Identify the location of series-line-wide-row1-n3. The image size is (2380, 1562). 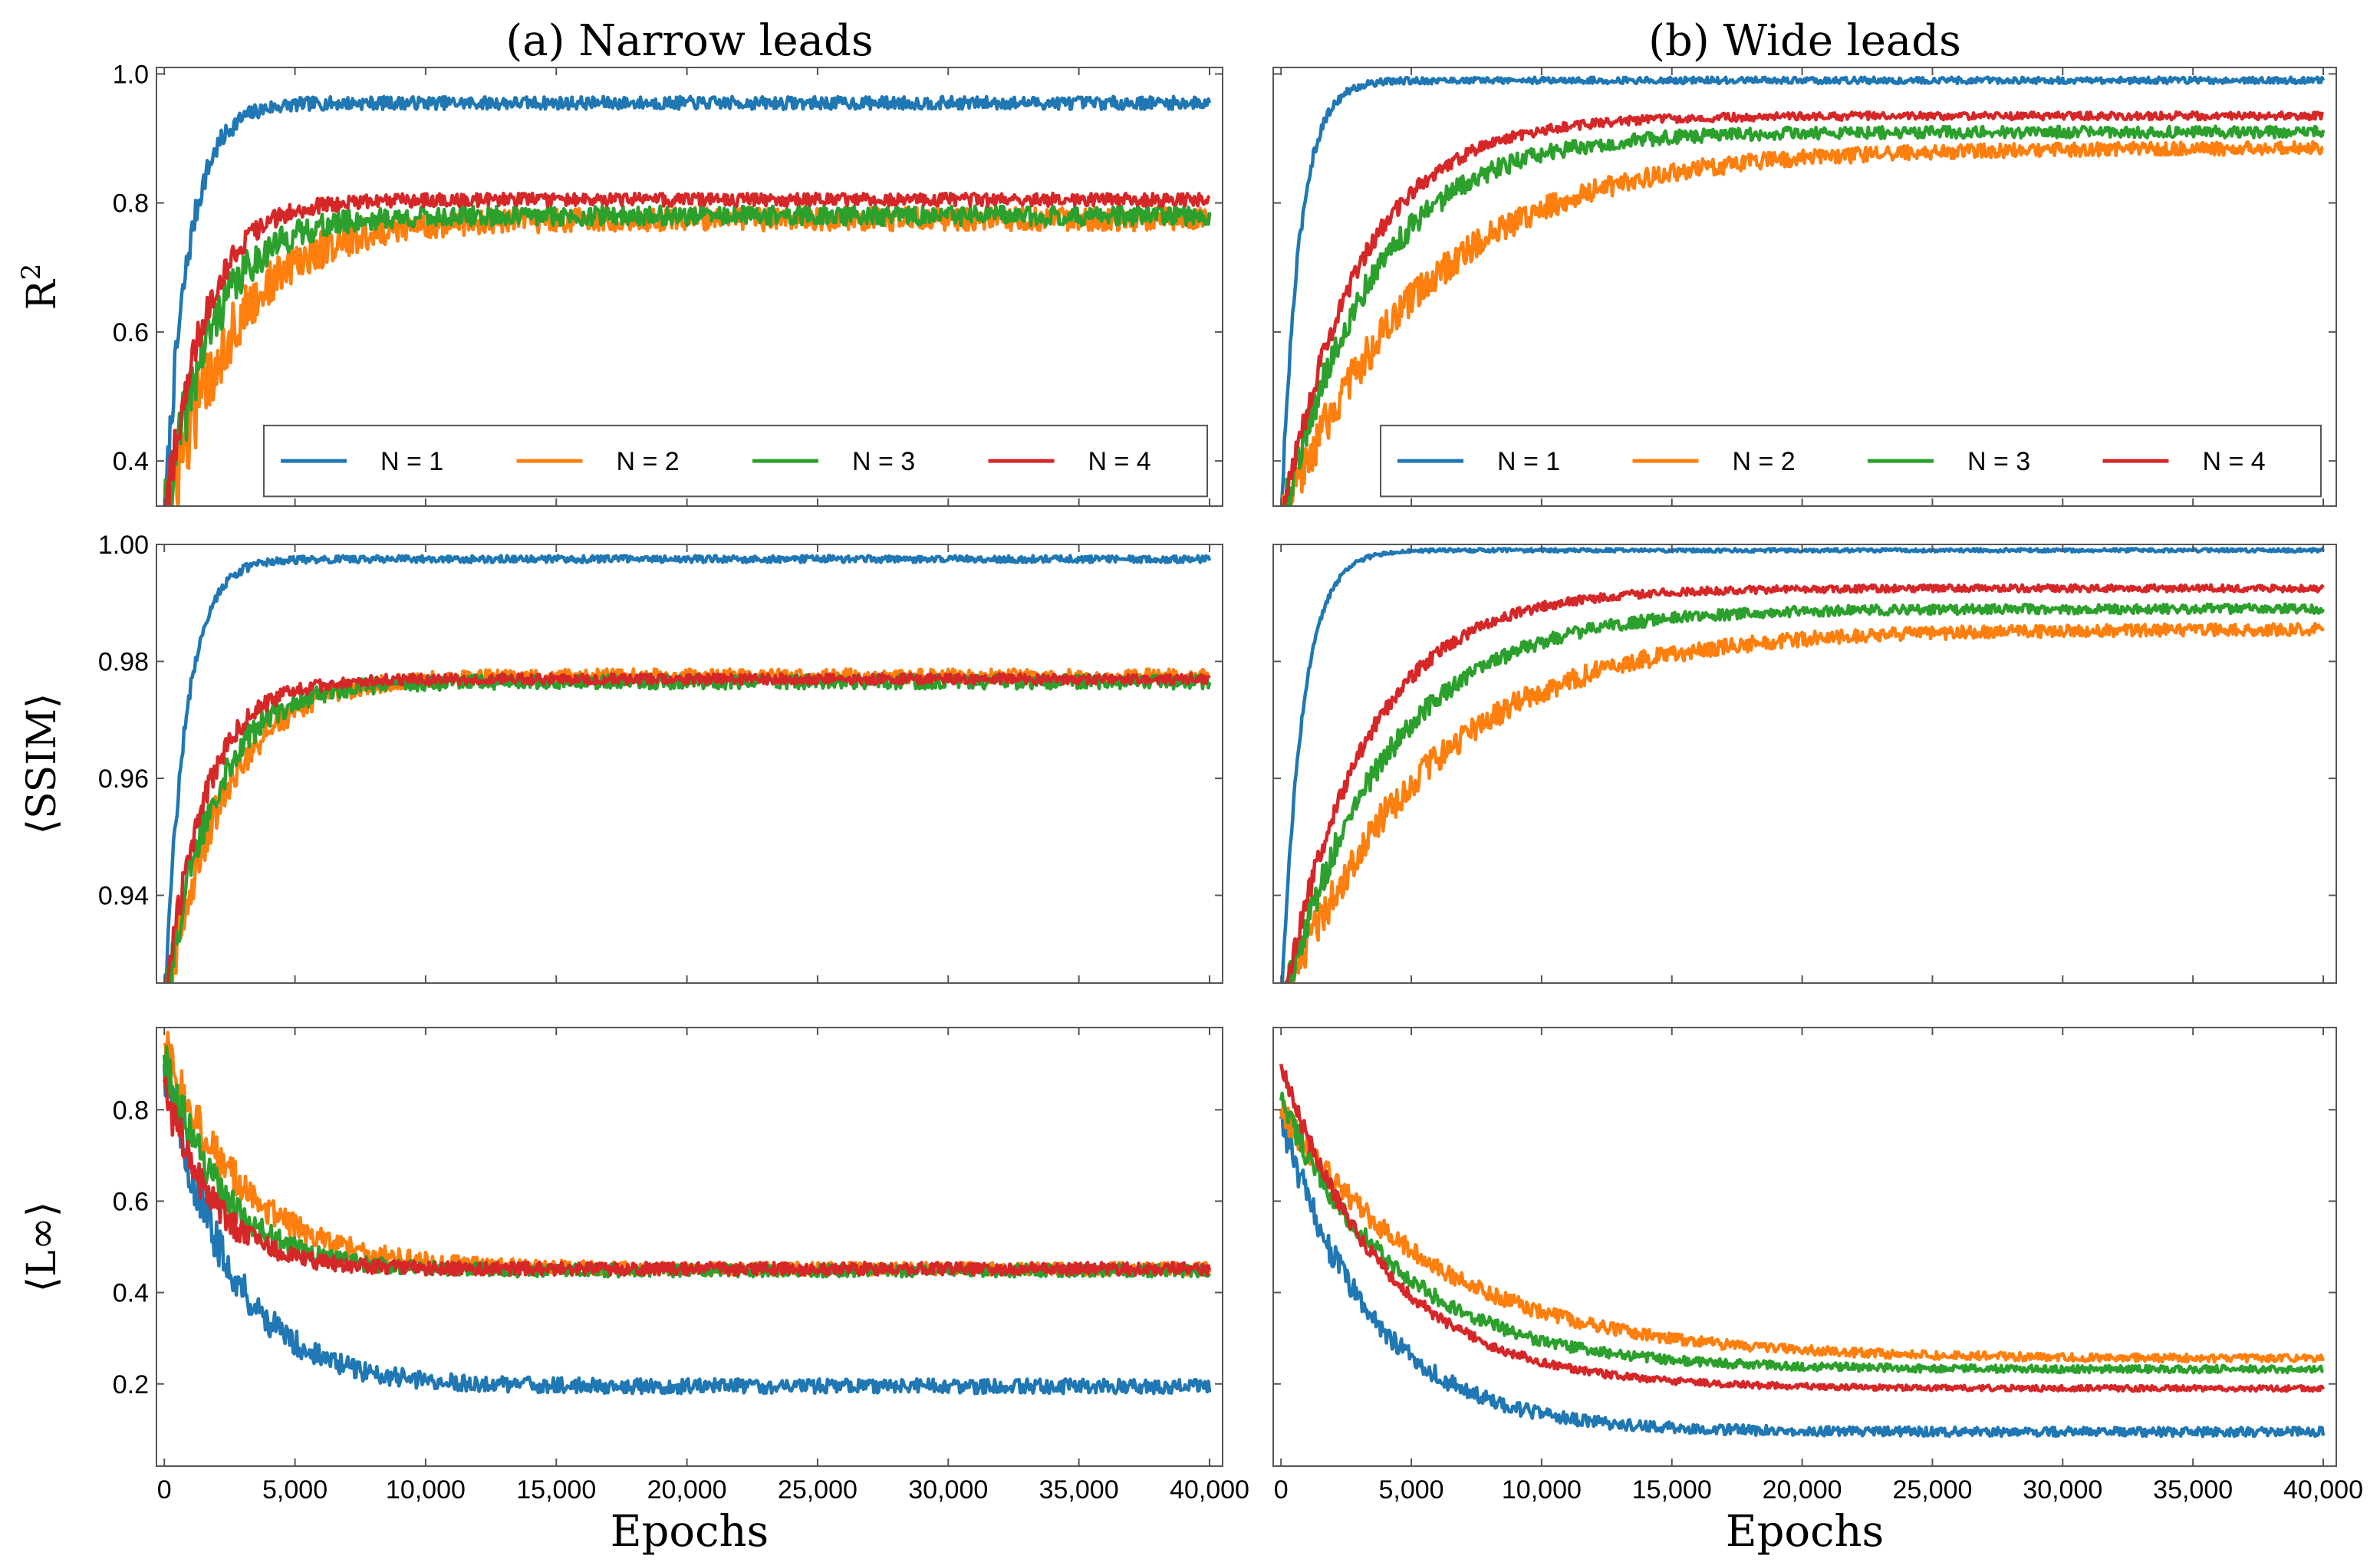
(1805, 315).